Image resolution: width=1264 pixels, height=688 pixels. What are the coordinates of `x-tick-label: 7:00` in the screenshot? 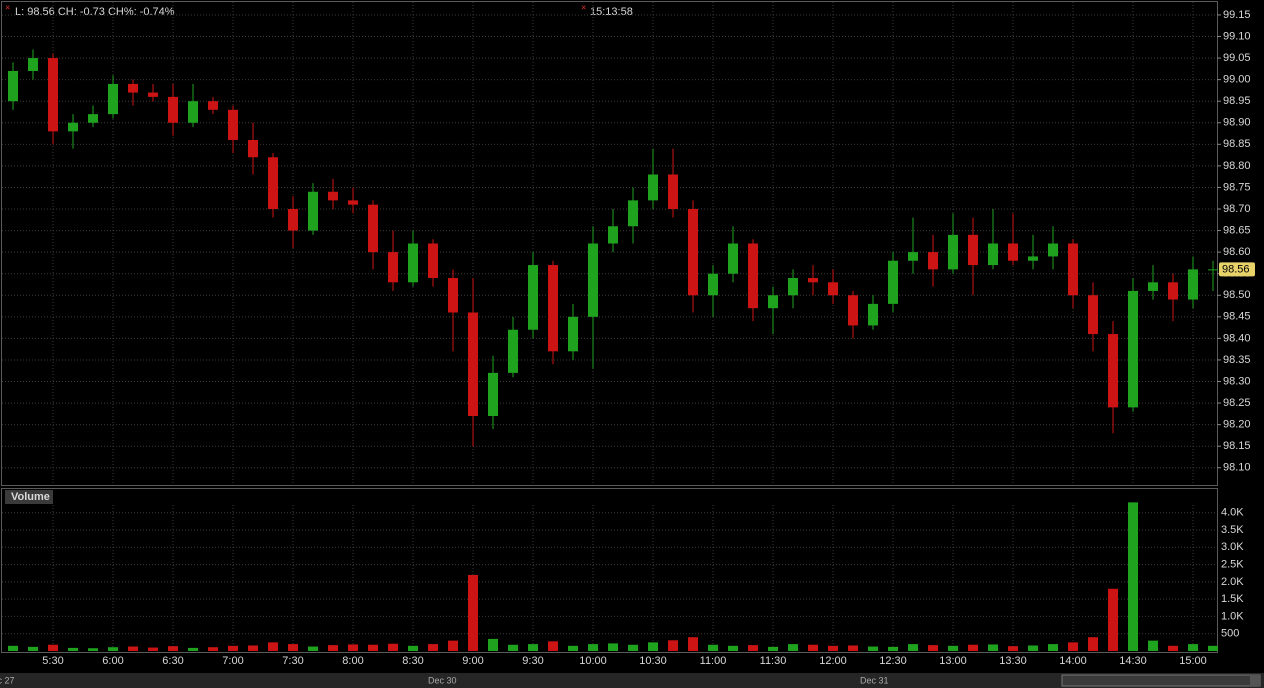 It's located at (232, 661).